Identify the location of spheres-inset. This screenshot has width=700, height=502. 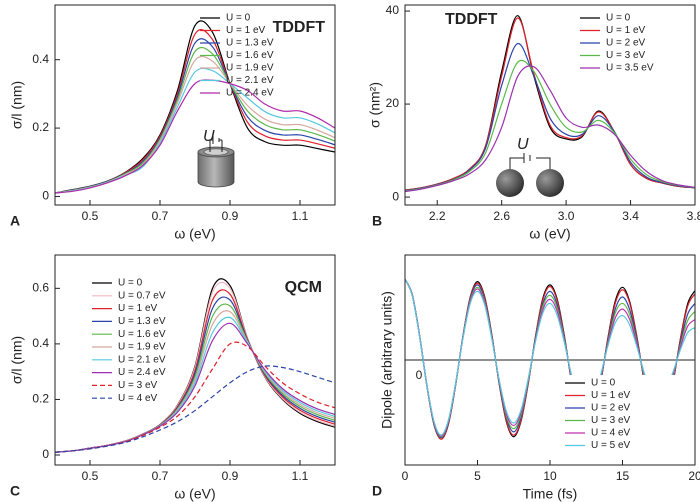
(530, 175).